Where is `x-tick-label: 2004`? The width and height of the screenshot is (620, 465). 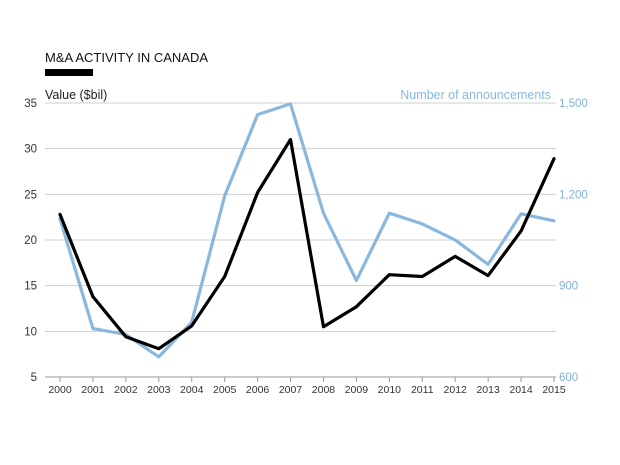 x-tick-label: 2004 is located at coordinates (192, 390).